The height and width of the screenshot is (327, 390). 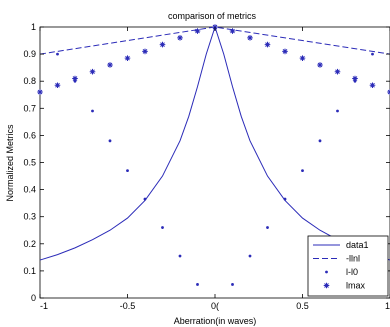 I want to click on x-tick-label: 1, so click(x=387, y=306).